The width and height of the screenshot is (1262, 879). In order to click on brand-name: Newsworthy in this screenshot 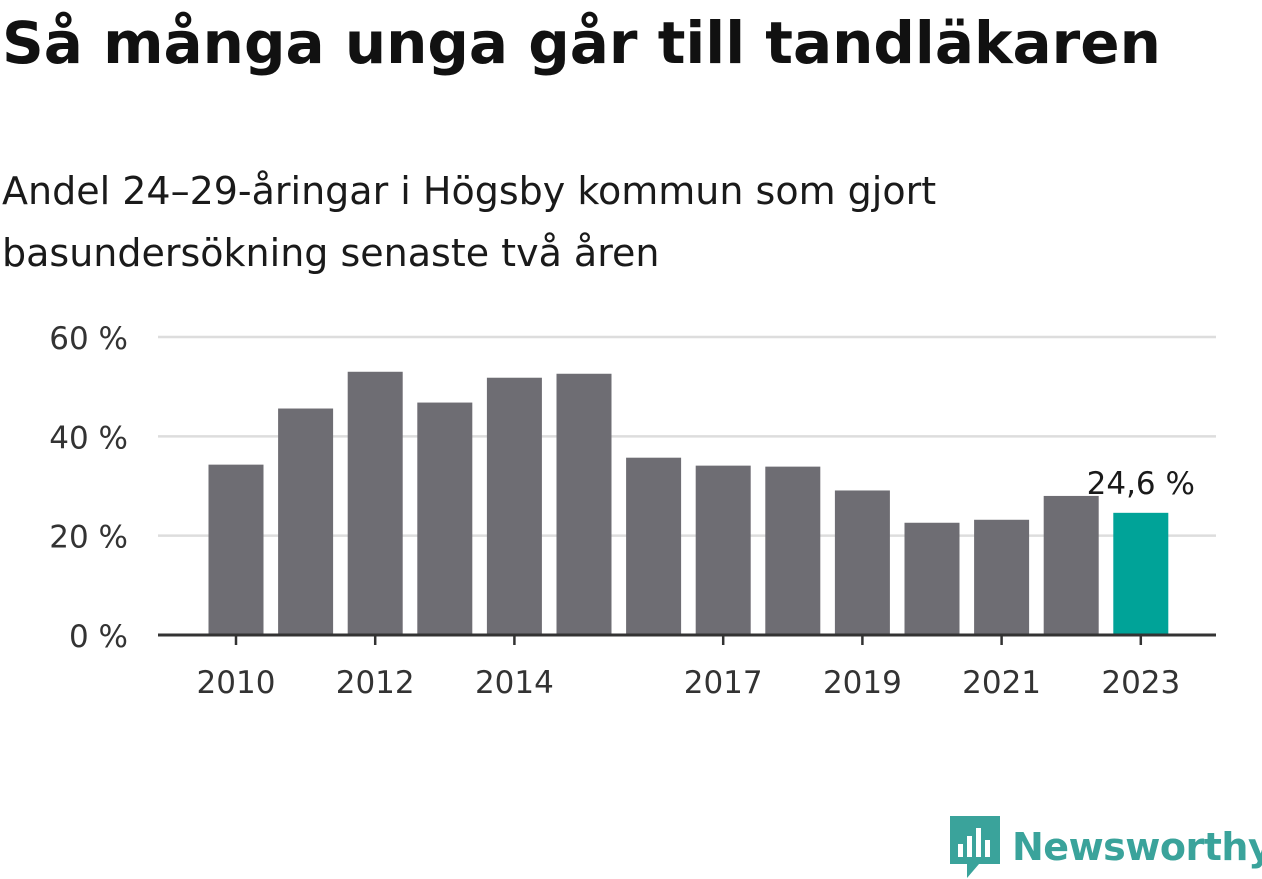, I will do `click(1137, 847)`.